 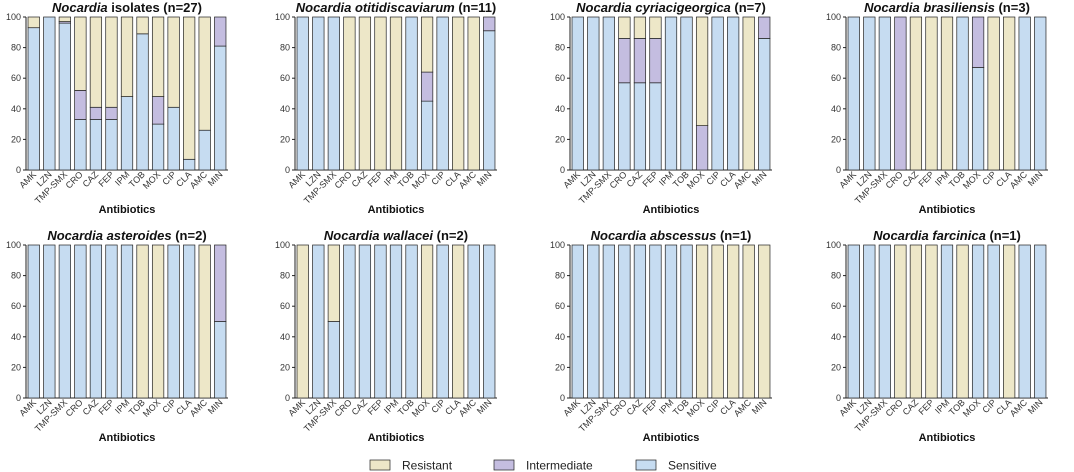 I want to click on bar-sensitive-cip, so click(x=442, y=321).